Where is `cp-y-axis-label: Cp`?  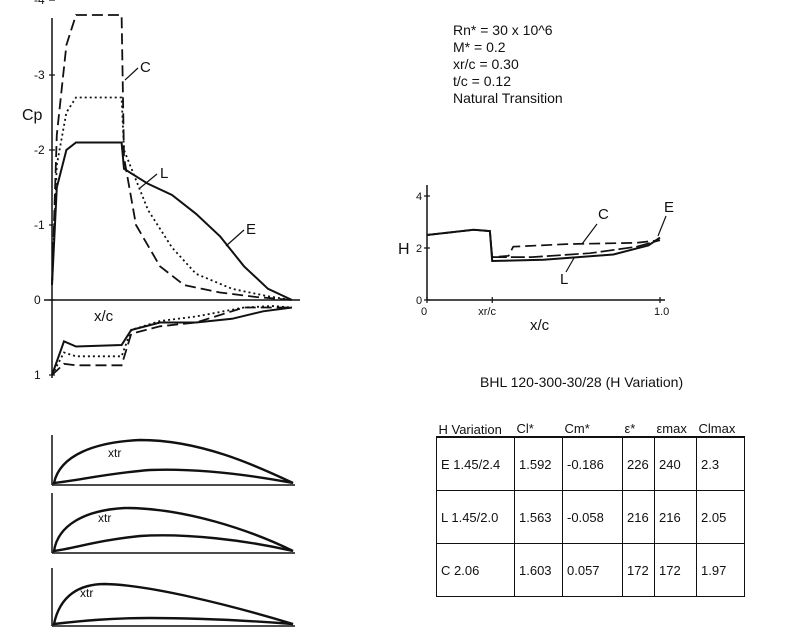
cp-y-axis-label: Cp is located at coordinates (32, 115).